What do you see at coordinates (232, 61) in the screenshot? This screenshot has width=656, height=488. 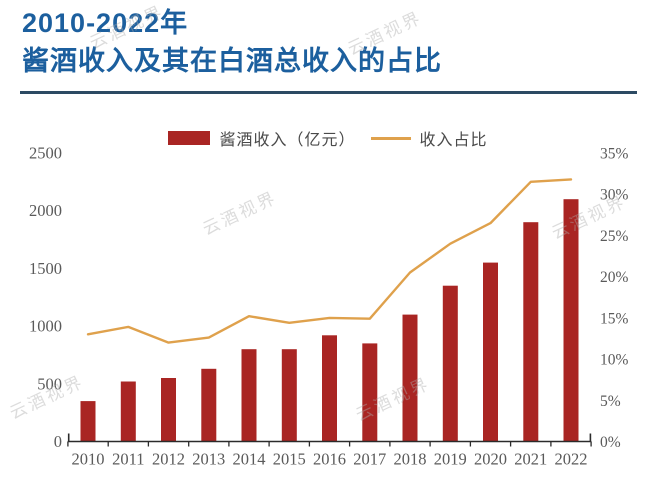 I see `title-line-2: 酱酒收入及其在白酒总收入的占比` at bounding box center [232, 61].